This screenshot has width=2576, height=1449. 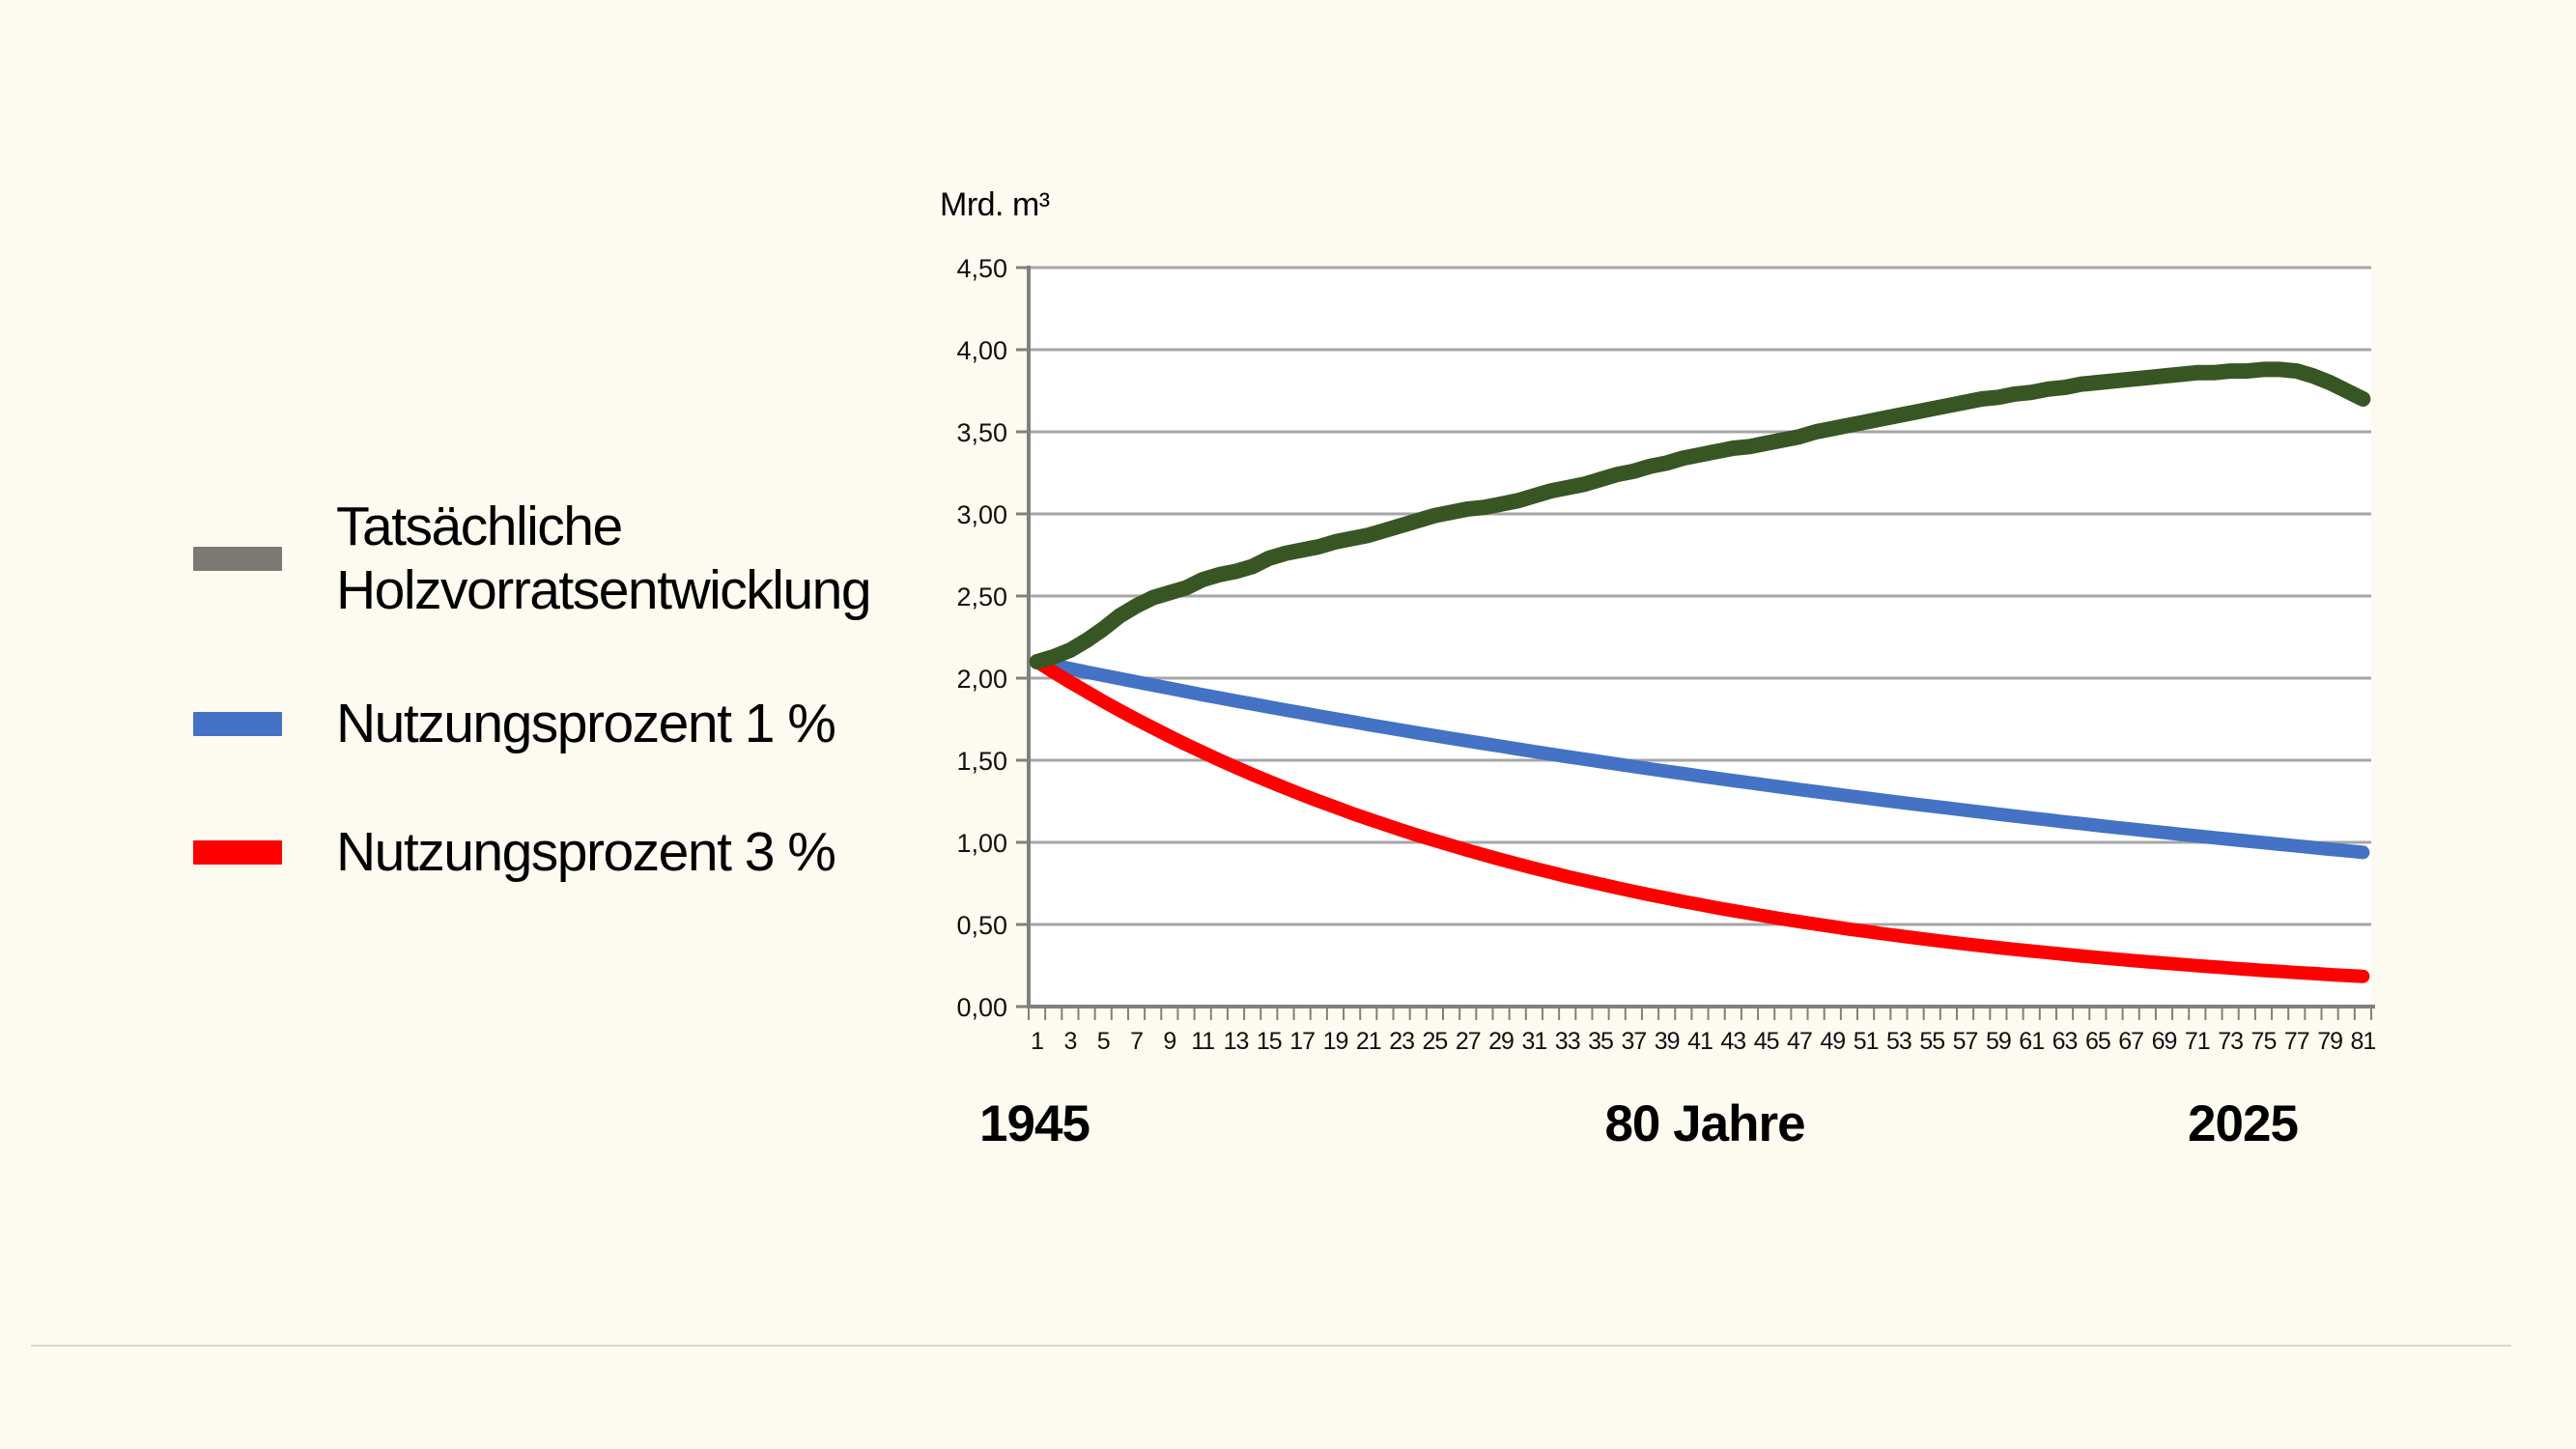 I want to click on legend-item-tatsaechliche-holzvorratsentwicklung: Tatsächliche Holzvorratsentwicklung, so click(x=602, y=558).